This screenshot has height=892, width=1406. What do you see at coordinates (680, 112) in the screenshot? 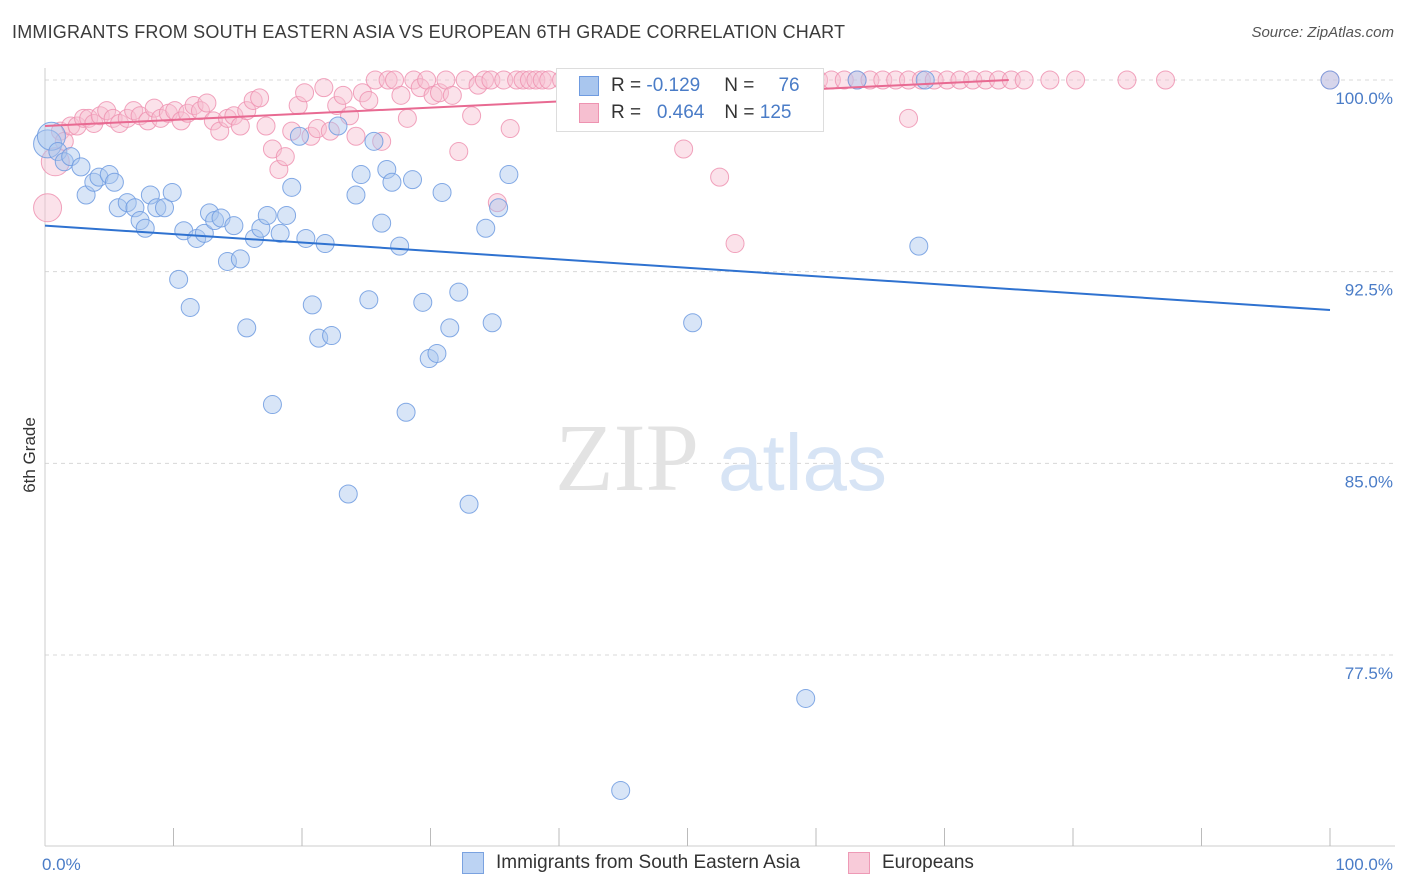
I see `r-value: 0.464` at bounding box center [680, 112].